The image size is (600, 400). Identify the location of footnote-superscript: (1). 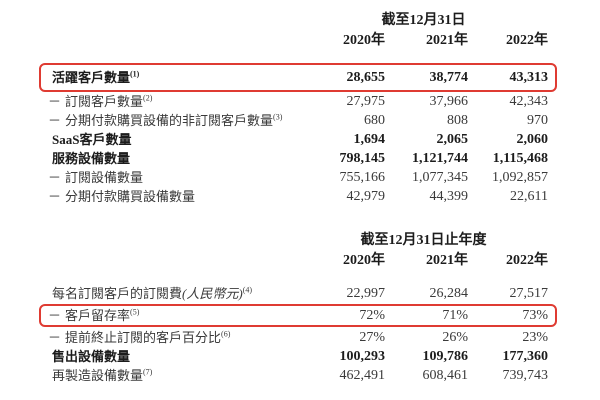
(135, 74).